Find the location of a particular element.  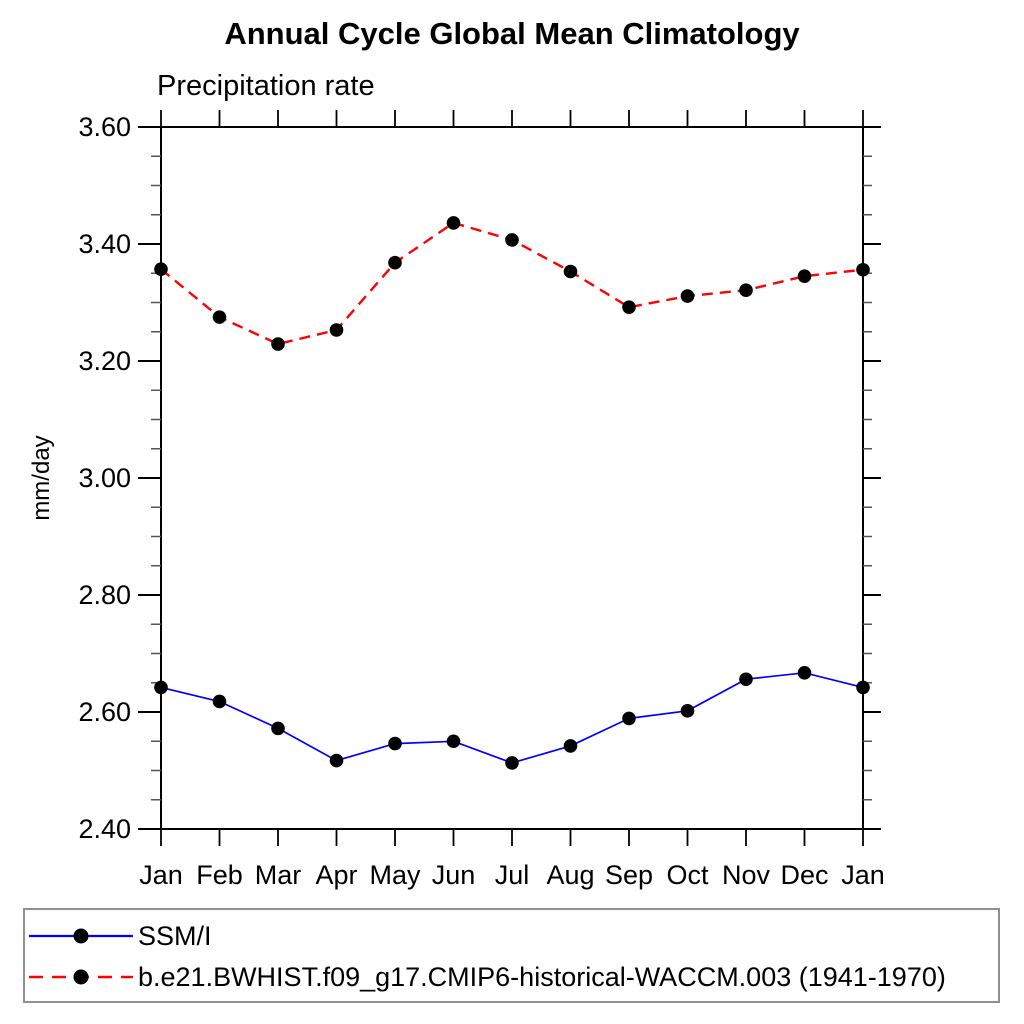

legend-line-dashed-icon is located at coordinates (81, 977).